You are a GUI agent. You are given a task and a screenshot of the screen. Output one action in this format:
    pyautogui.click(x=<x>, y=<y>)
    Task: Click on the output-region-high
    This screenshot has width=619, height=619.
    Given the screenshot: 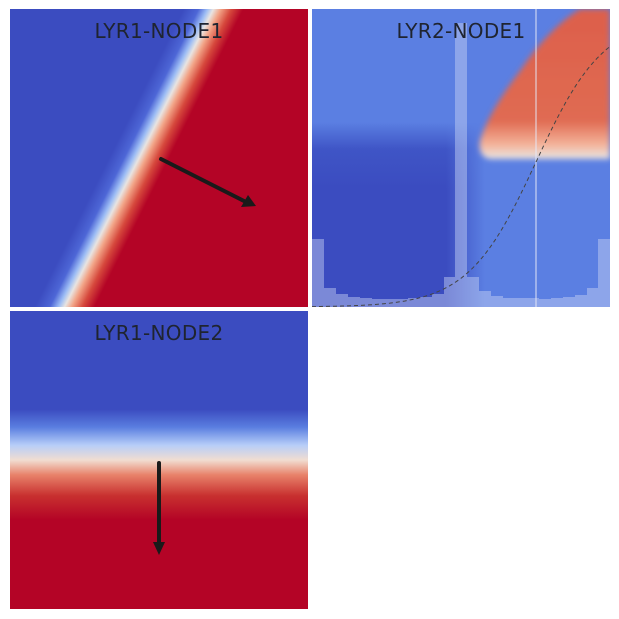 What is the action you would take?
    pyautogui.click(x=544, y=84)
    